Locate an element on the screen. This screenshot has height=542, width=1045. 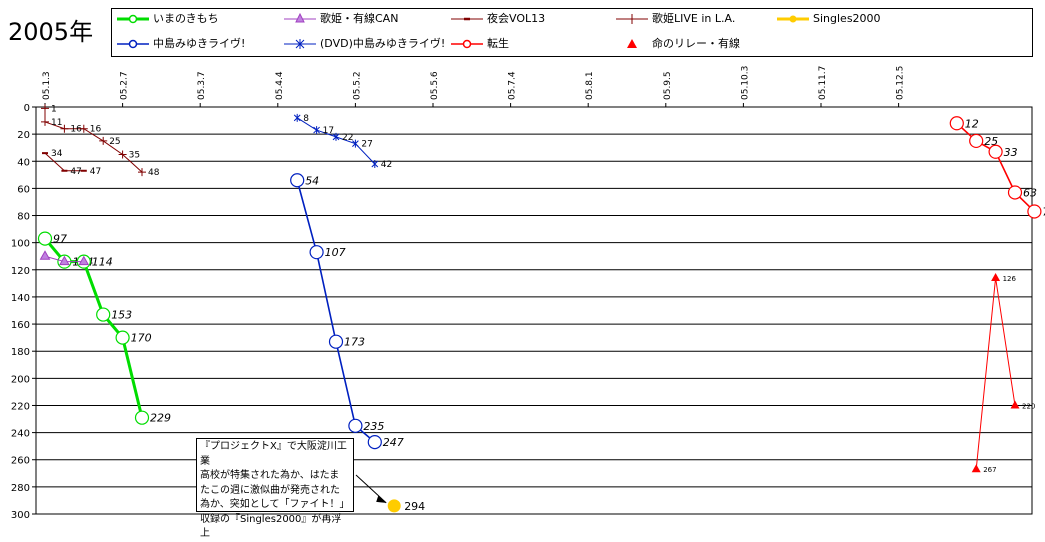
legend-label: 歌姫・有線CAN is located at coordinates (359, 18).